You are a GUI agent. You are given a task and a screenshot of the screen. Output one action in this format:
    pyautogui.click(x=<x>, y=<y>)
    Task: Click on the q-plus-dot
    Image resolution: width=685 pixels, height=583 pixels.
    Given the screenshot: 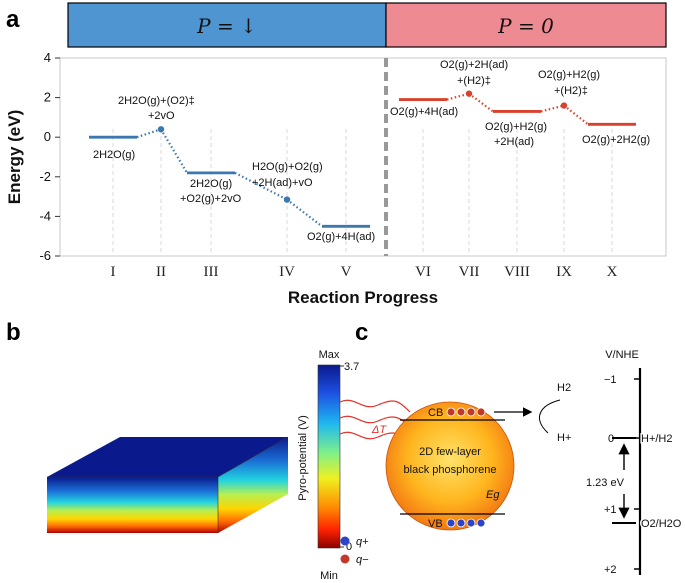 What is the action you would take?
    pyautogui.click(x=345, y=541)
    